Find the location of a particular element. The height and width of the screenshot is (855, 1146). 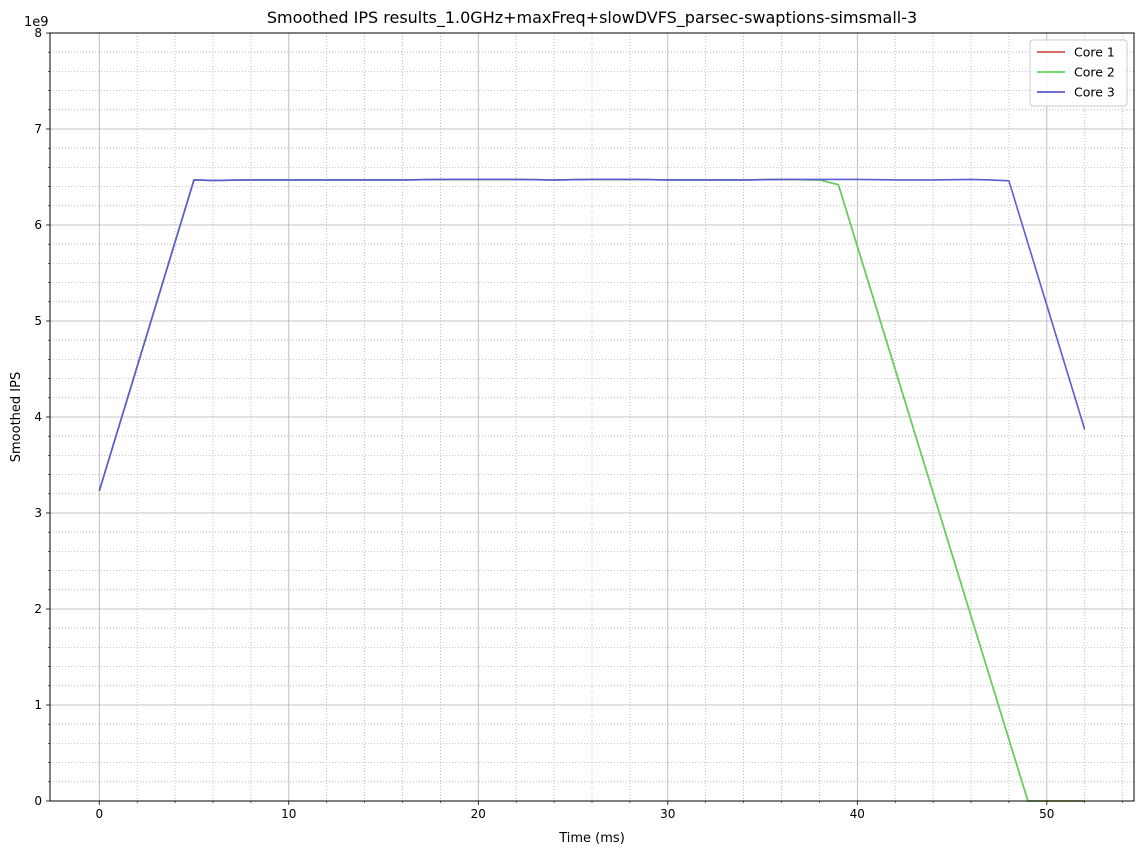

y-tick-label: 2 is located at coordinates (38, 609).